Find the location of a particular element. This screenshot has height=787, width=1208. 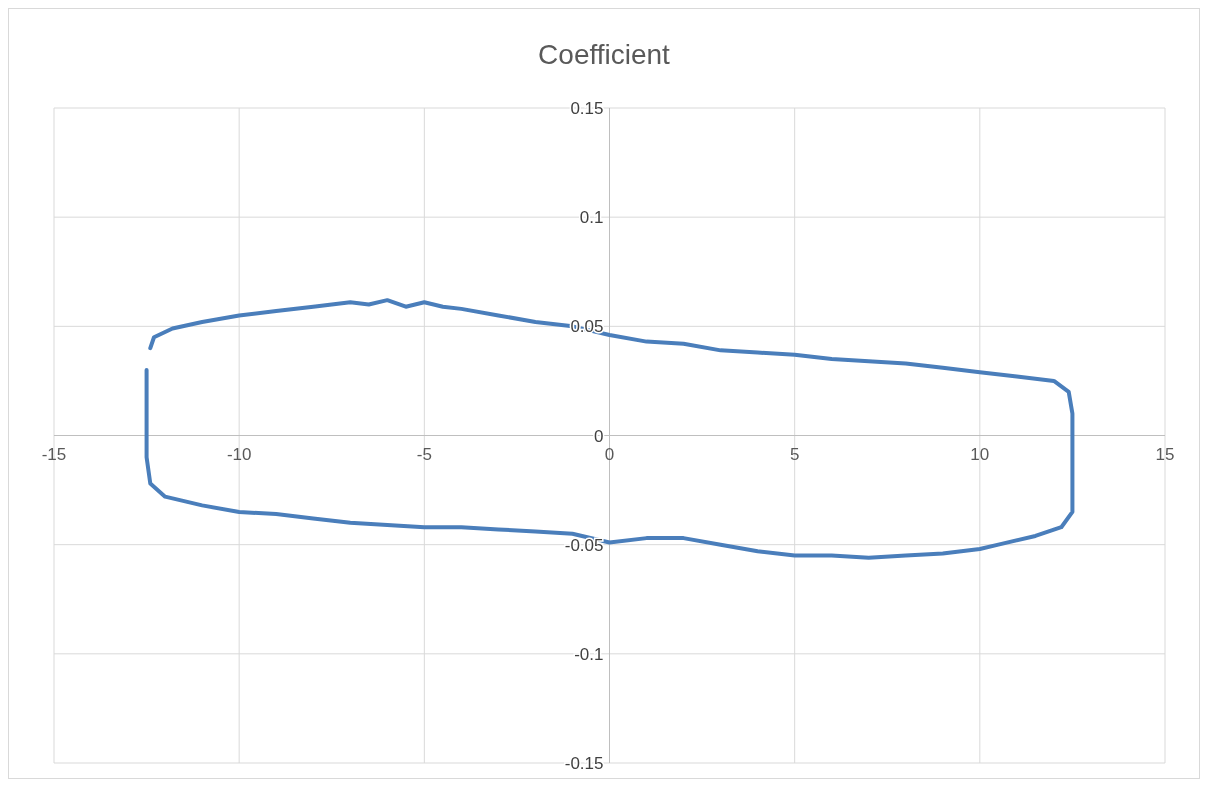

x-tick-label: 10 is located at coordinates (980, 454).